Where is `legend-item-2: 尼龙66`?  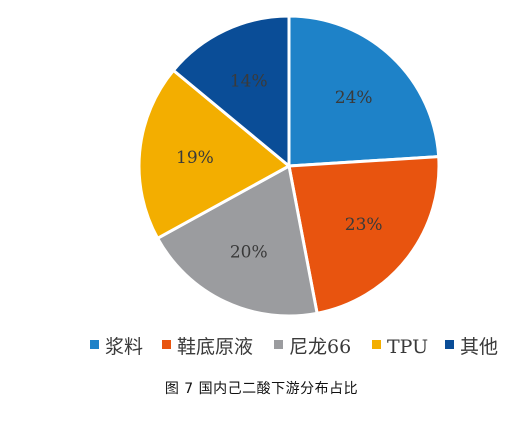
legend-item-2: 尼龙66 is located at coordinates (312, 347).